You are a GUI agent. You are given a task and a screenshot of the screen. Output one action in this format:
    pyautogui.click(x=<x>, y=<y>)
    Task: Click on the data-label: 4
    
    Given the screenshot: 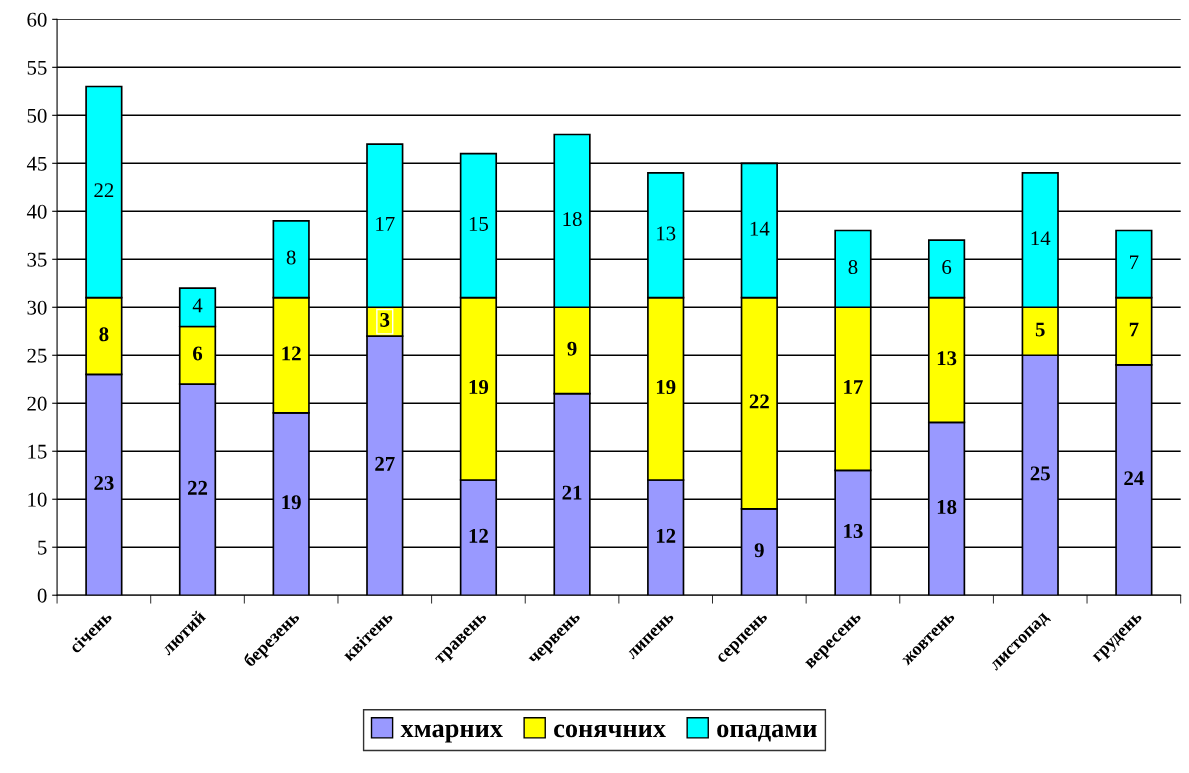 What is the action you would take?
    pyautogui.click(x=197, y=305)
    